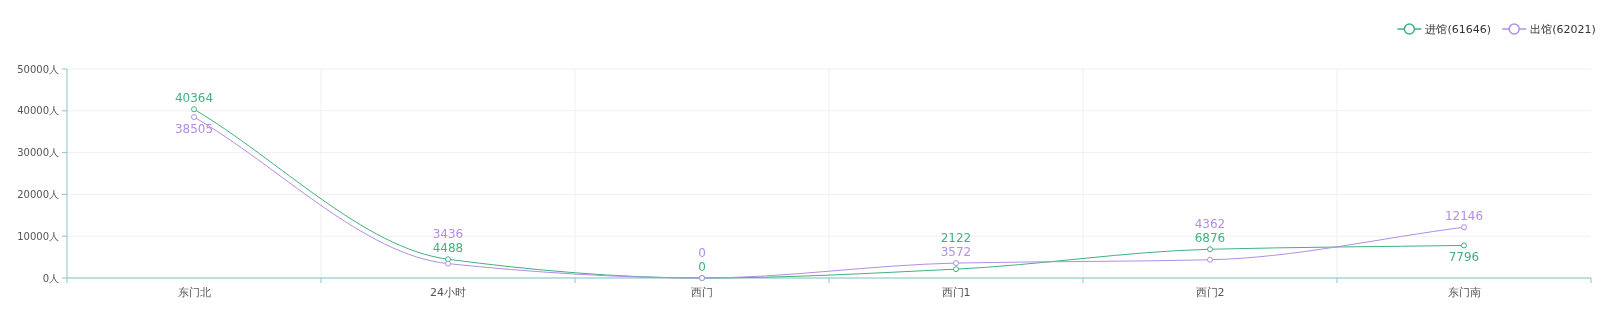 Image resolution: width=1617 pixels, height=313 pixels. What do you see at coordinates (1464, 257) in the screenshot?
I see `data-label: 7796` at bounding box center [1464, 257].